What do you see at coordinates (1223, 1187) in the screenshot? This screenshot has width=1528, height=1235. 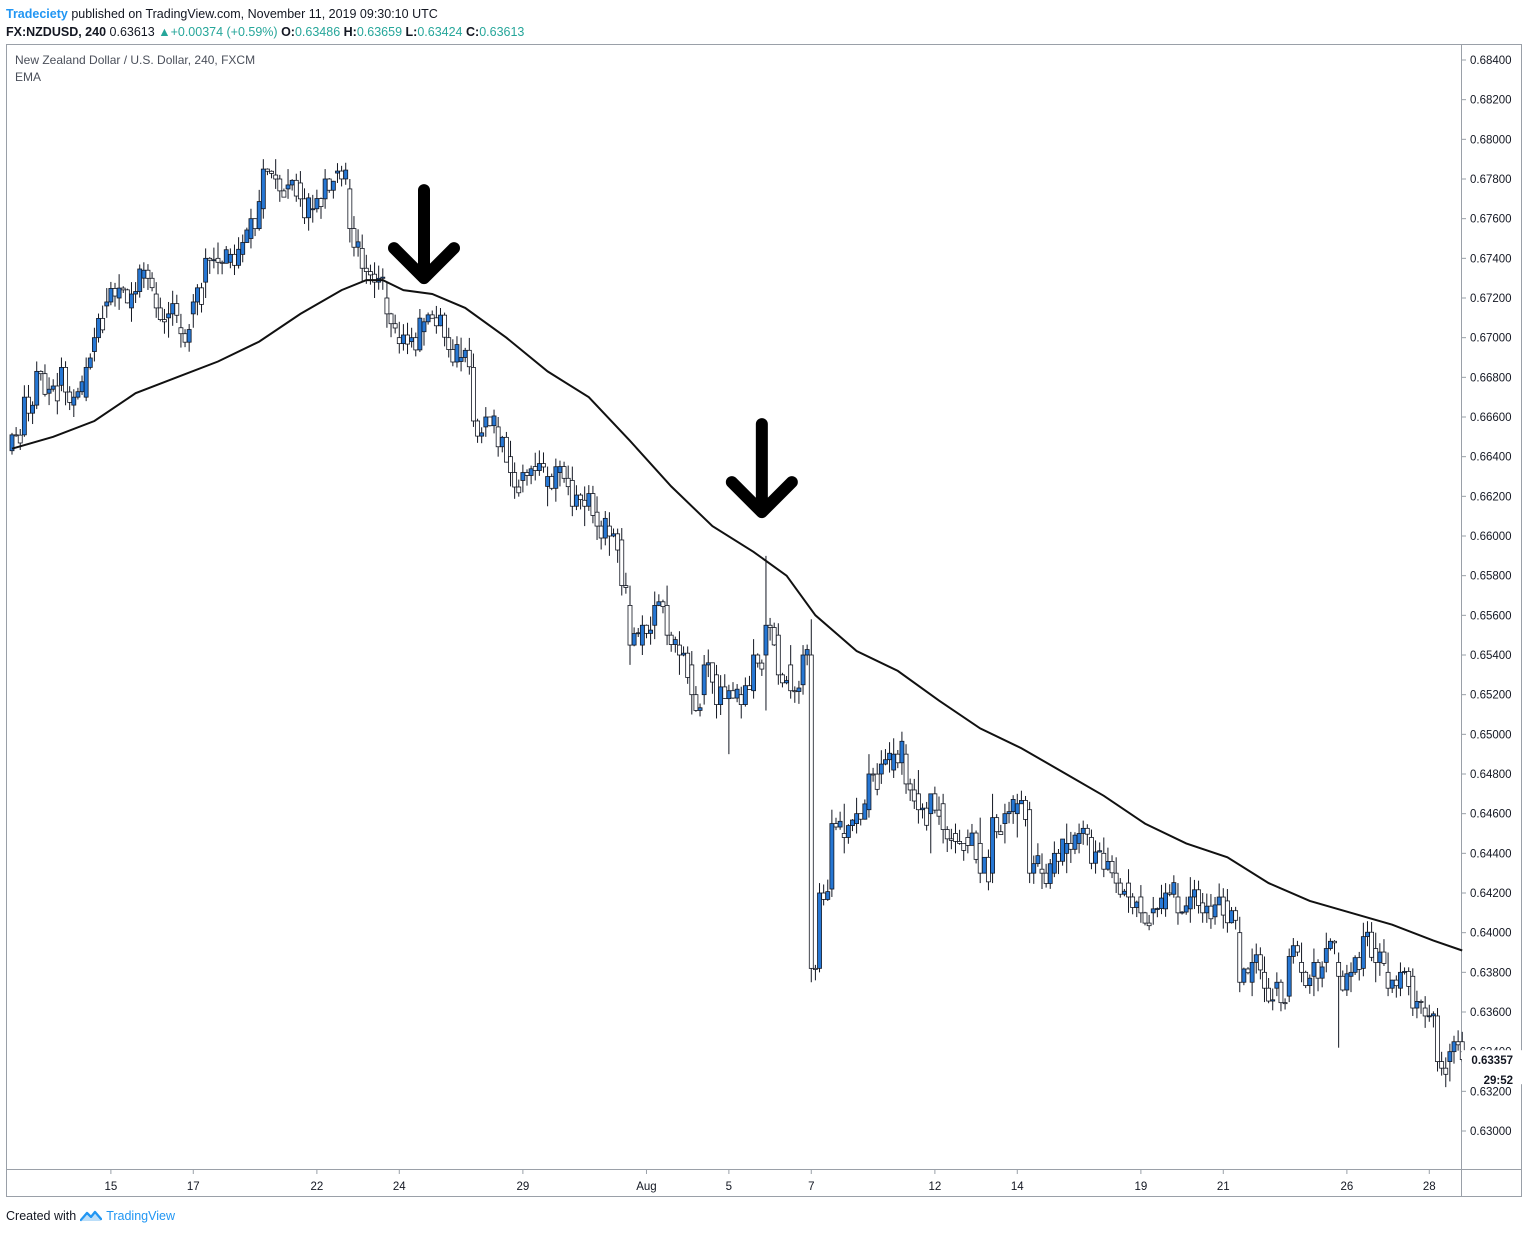 I see `time-tick-label: 21` at bounding box center [1223, 1187].